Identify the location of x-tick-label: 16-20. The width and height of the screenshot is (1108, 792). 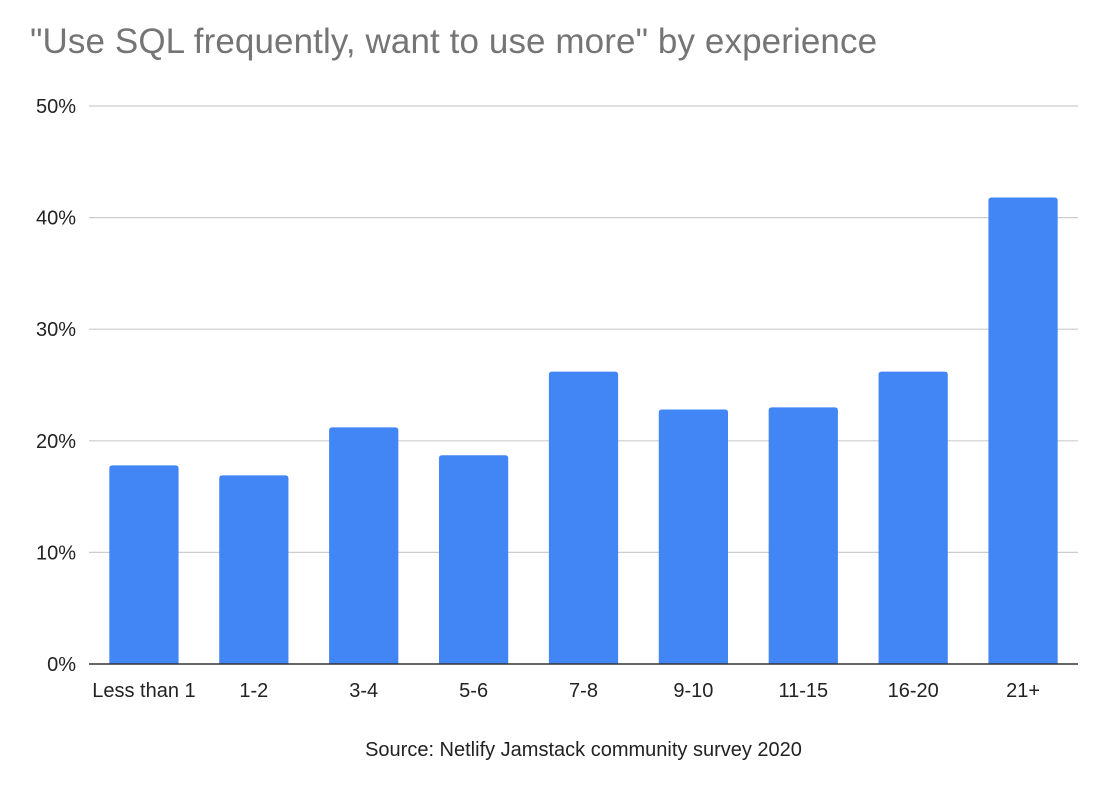
(913, 691).